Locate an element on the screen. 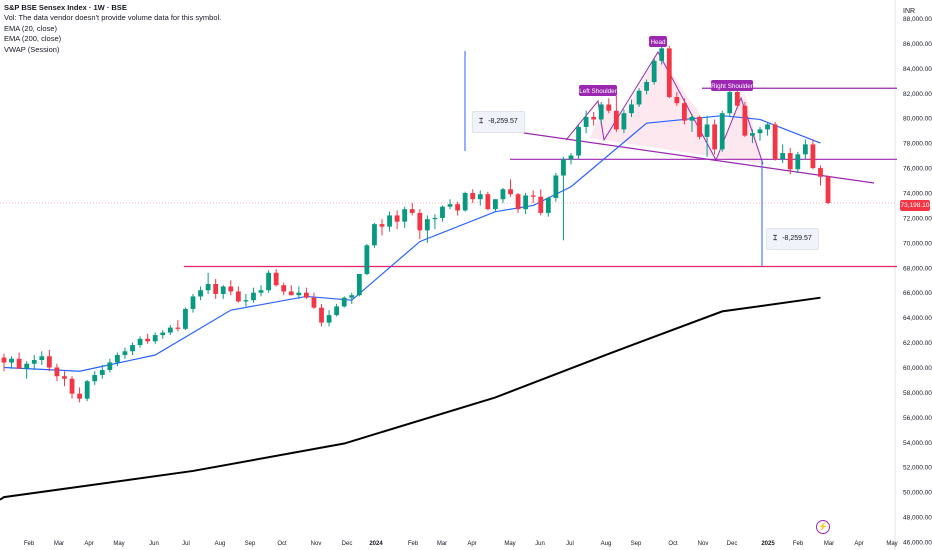  measure-icon: ⌶ is located at coordinates (775, 238).